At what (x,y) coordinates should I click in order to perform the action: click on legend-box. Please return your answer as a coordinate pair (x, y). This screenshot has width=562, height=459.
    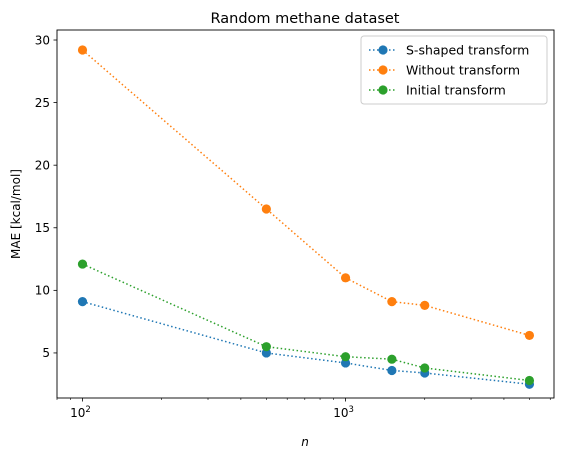
    Looking at the image, I should click on (454, 70).